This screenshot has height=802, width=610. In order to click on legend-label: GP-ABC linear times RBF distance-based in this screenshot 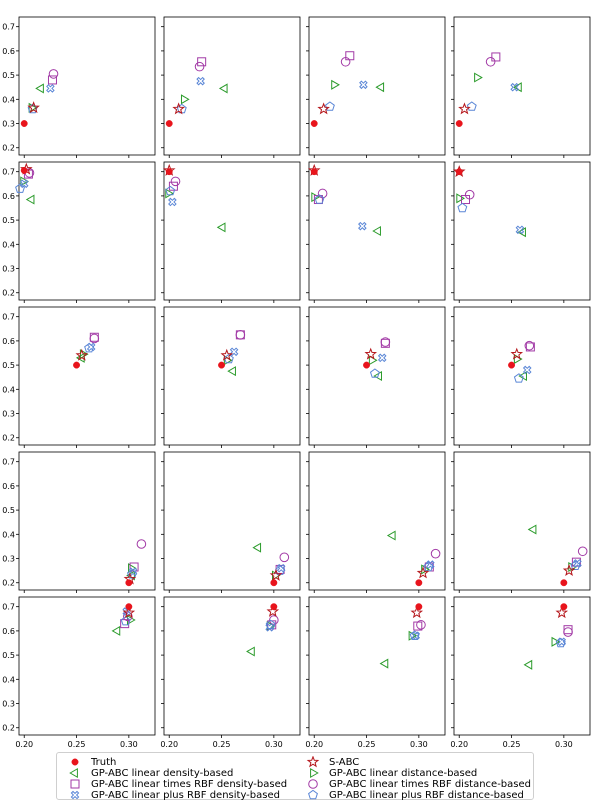, I will do `click(430, 784)`.